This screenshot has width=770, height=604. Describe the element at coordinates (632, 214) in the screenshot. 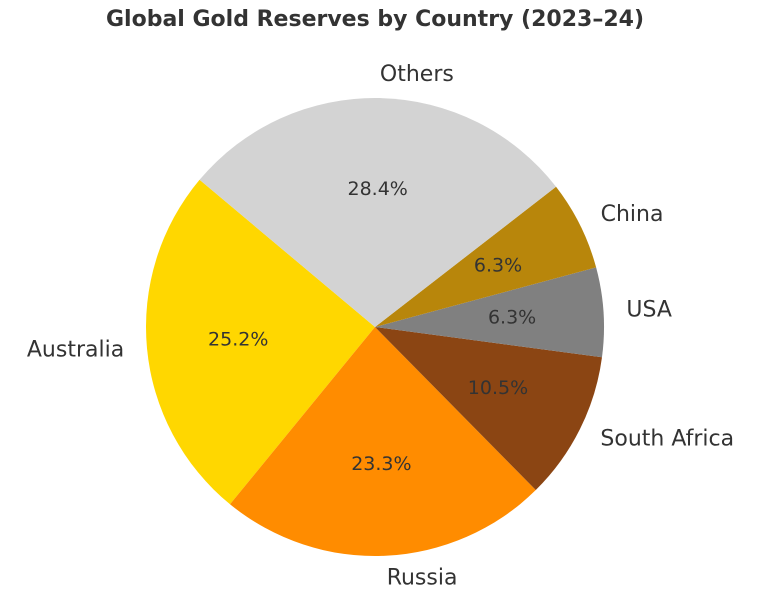

I see `slice-label: China` at that location.